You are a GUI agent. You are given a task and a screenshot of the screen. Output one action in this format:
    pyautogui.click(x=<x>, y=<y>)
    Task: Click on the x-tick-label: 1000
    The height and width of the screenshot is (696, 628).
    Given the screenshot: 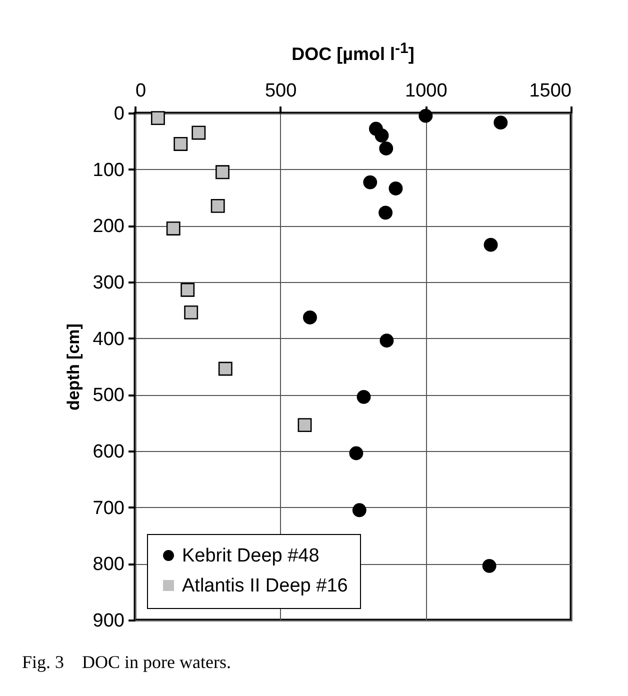 What is the action you would take?
    pyautogui.click(x=426, y=91)
    